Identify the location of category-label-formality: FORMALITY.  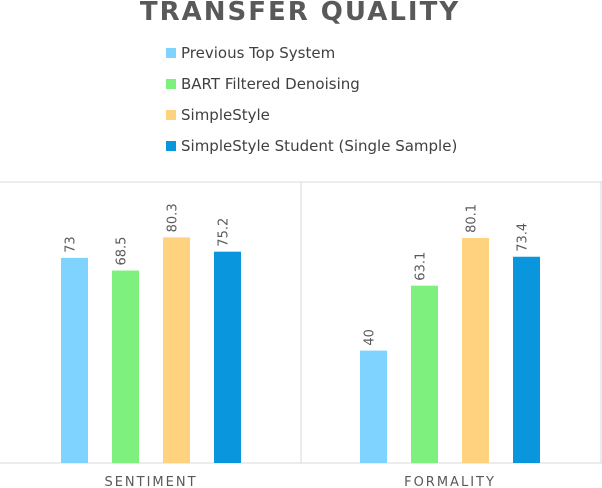
(450, 481).